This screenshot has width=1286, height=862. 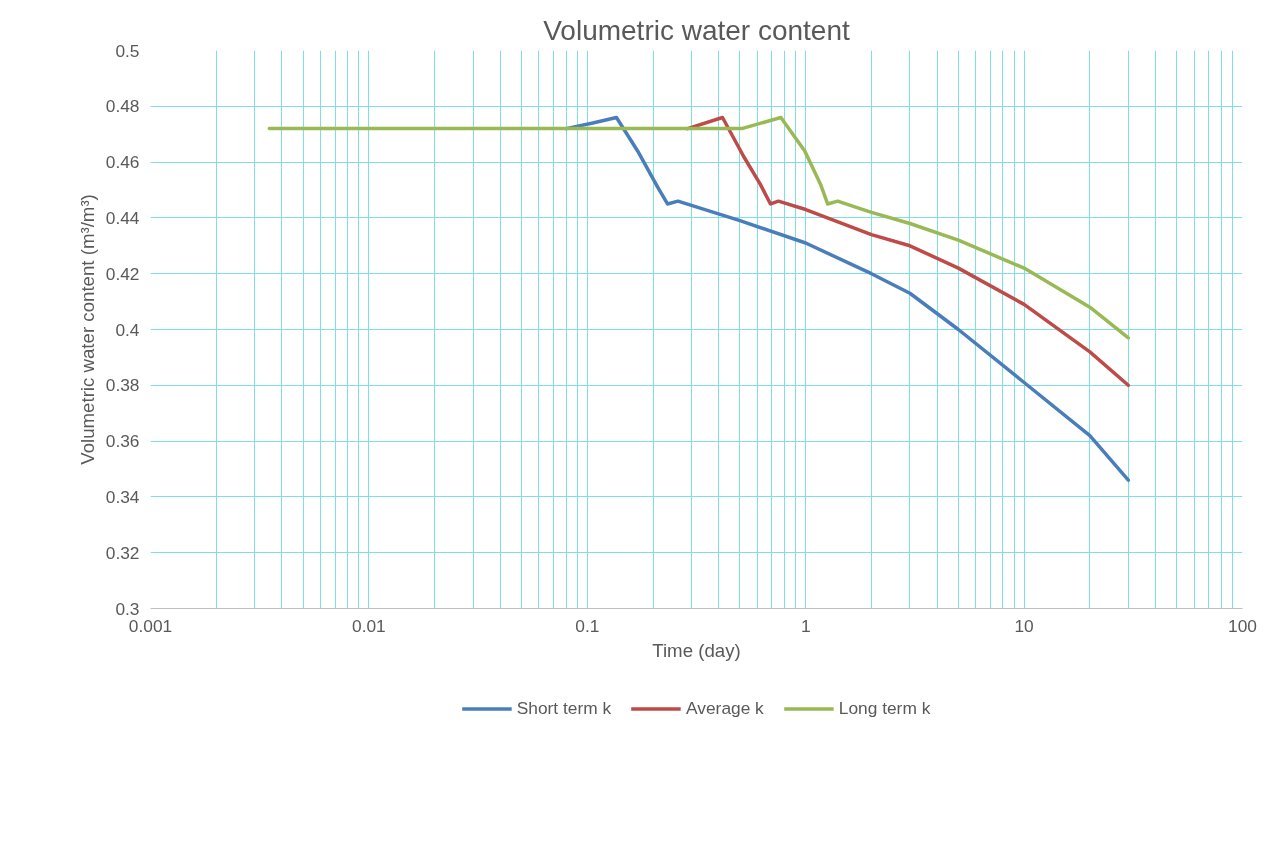 What do you see at coordinates (587, 625) in the screenshot?
I see `x-tick-label: 0.1` at bounding box center [587, 625].